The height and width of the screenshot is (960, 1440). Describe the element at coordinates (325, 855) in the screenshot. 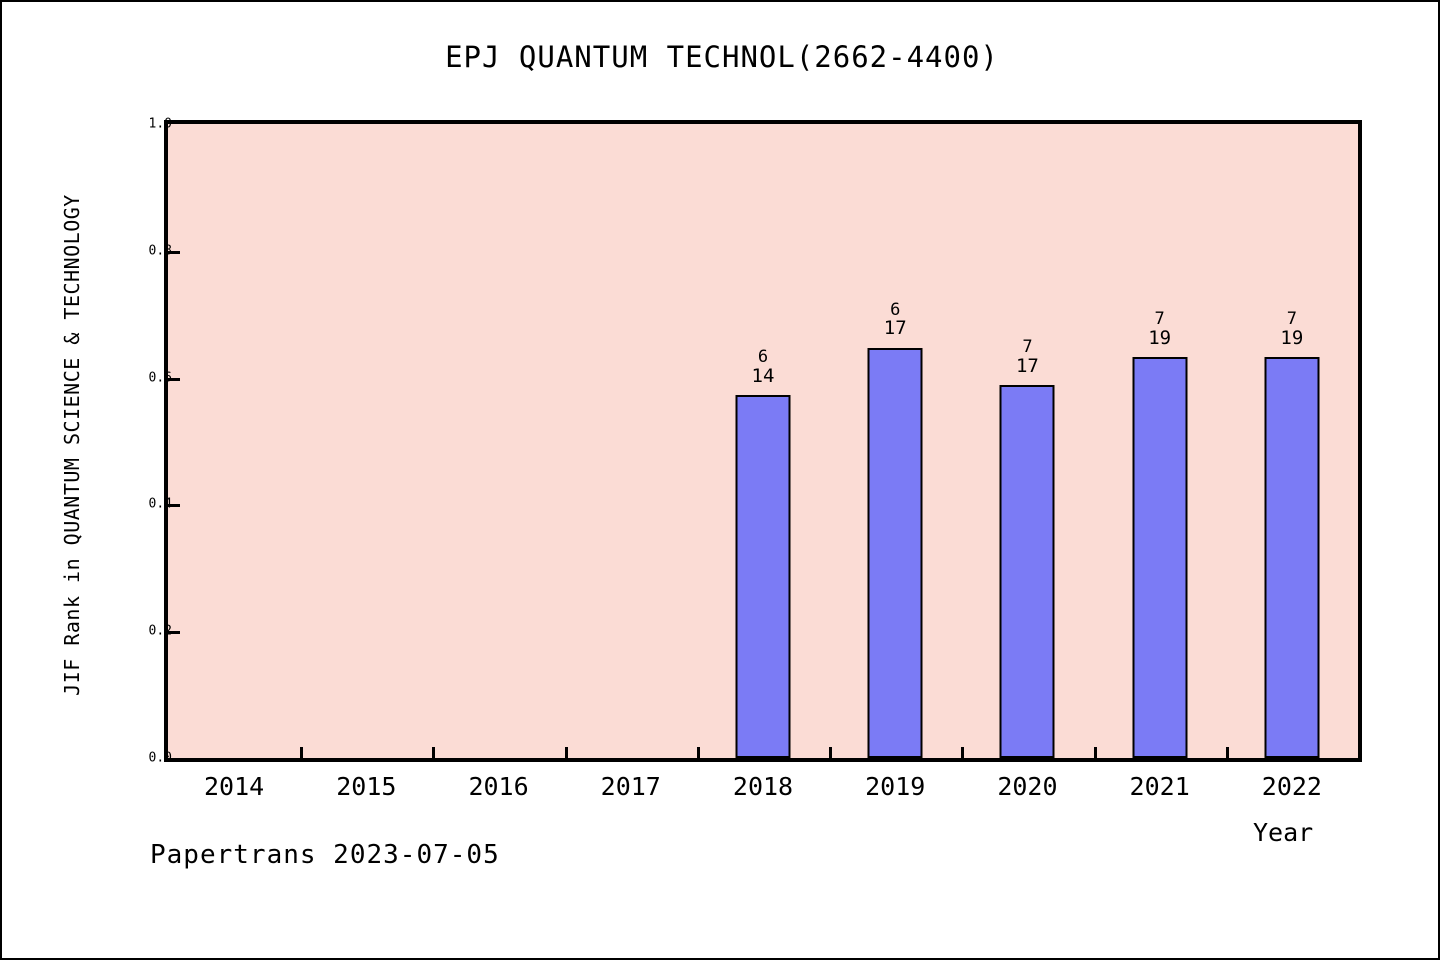

I see `footer-note: Papertrans 2023-07-05` at that location.